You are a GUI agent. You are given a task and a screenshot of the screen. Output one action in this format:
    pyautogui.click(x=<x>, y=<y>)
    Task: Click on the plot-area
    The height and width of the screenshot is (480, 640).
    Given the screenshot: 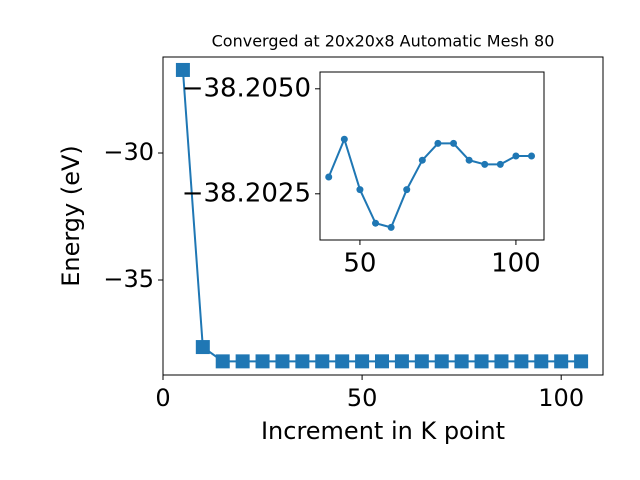 What is the action you would take?
    pyautogui.click(x=432, y=156)
    